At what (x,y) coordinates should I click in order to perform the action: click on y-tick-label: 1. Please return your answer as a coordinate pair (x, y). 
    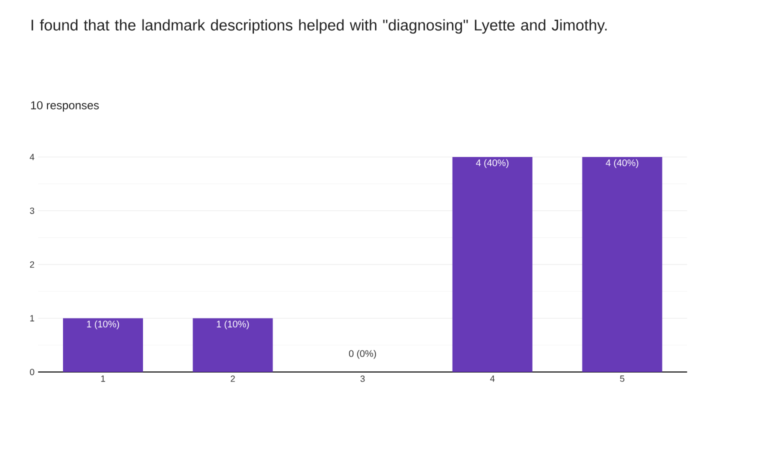
    Looking at the image, I should click on (32, 318).